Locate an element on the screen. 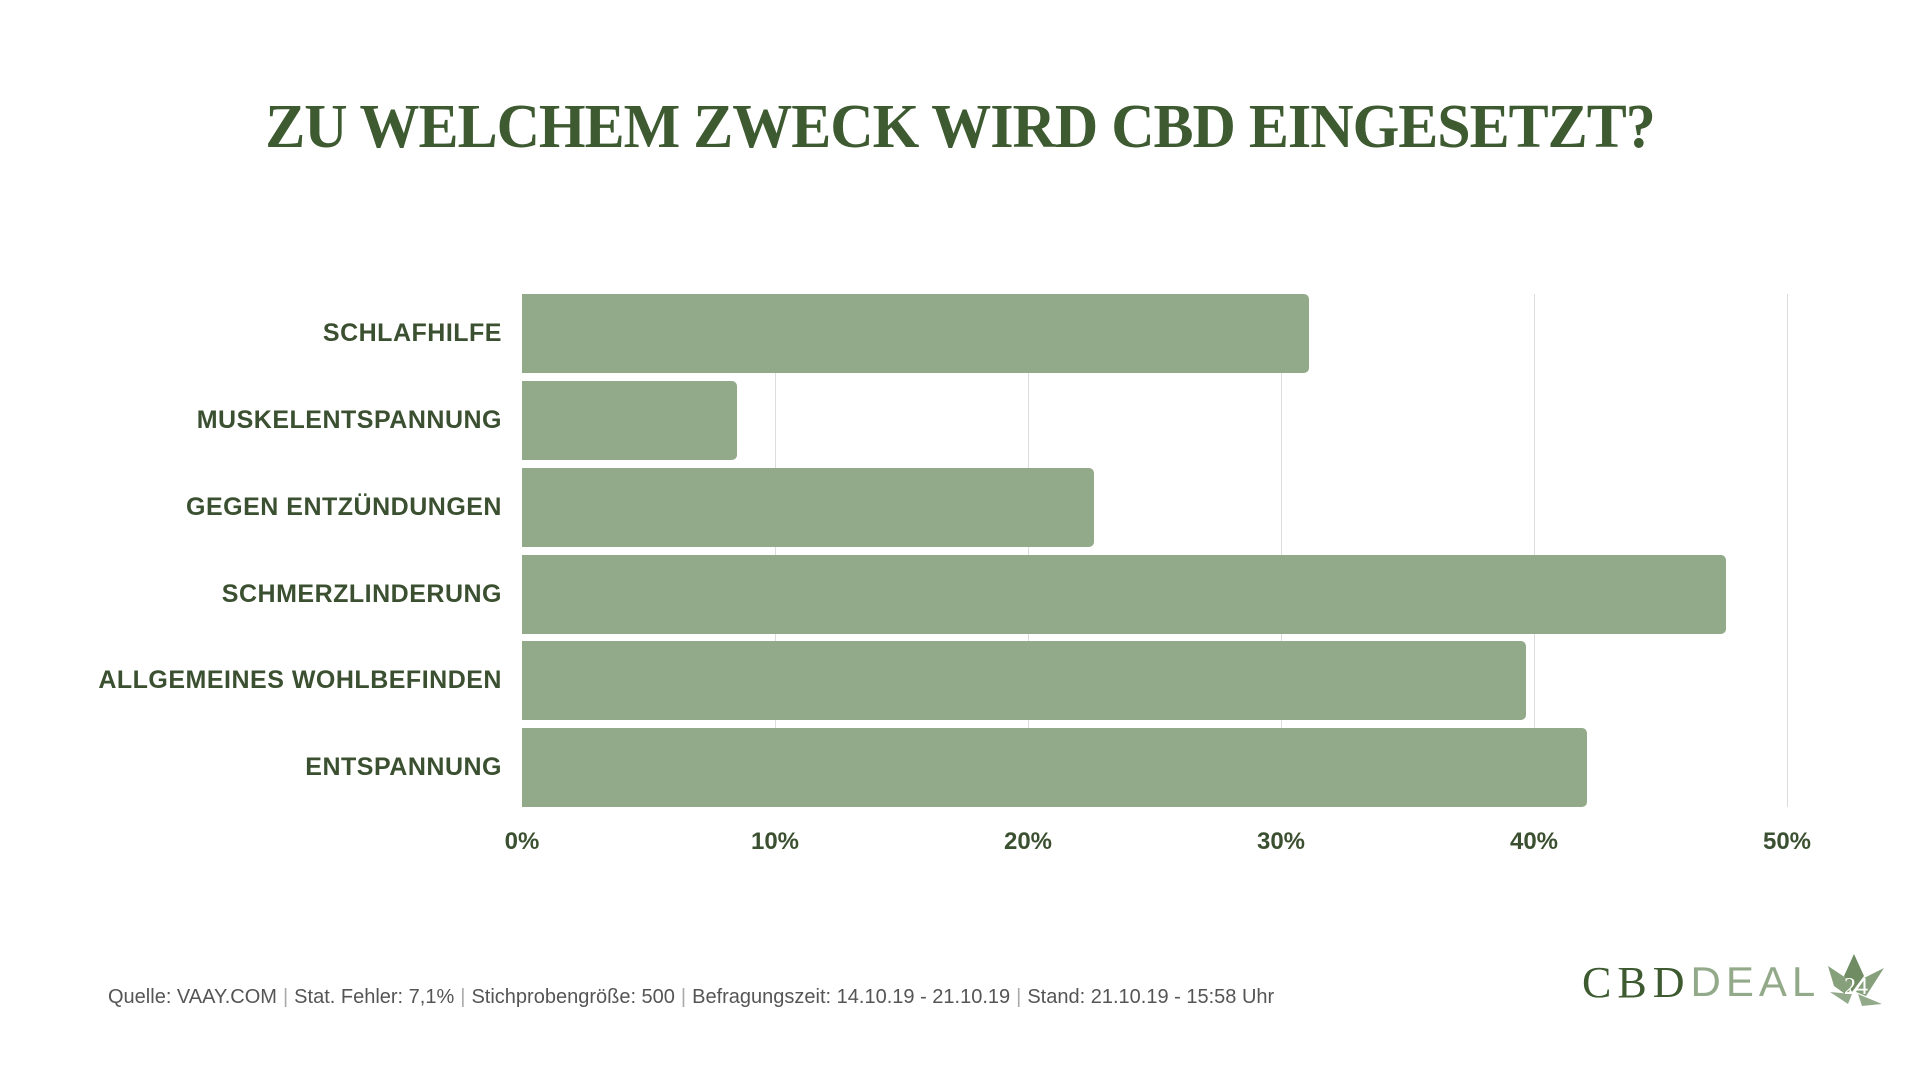 This screenshot has height=1080, width=1920. footer-item: Stat. Fehler: 7,1% is located at coordinates (374, 997).